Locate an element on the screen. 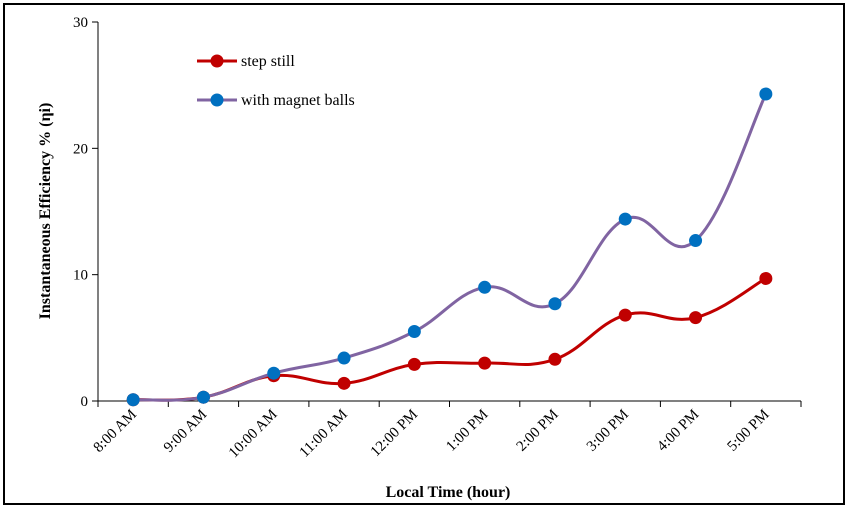  x-tick-label: 2:00 PM is located at coordinates (538, 431).